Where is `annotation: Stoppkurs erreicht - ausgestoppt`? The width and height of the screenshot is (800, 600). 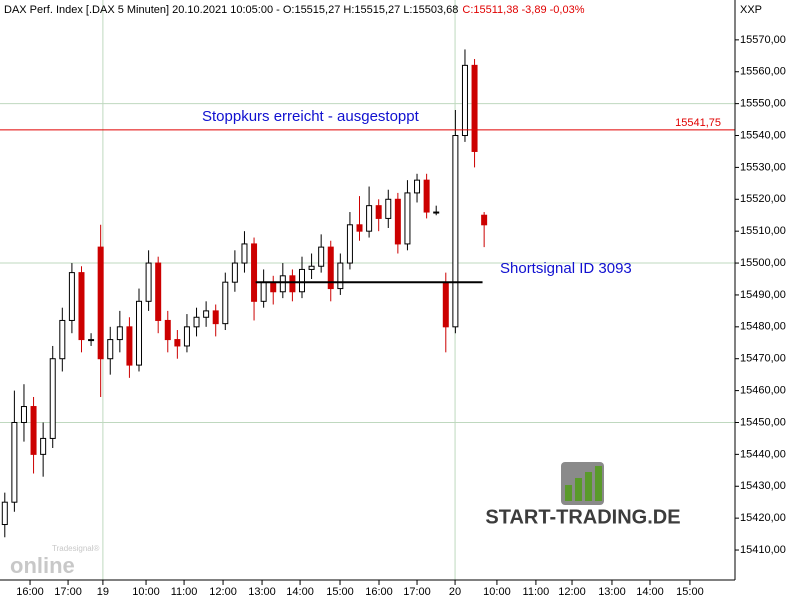 annotation: Stoppkurs erreicht - ausgestoppt is located at coordinates (311, 116).